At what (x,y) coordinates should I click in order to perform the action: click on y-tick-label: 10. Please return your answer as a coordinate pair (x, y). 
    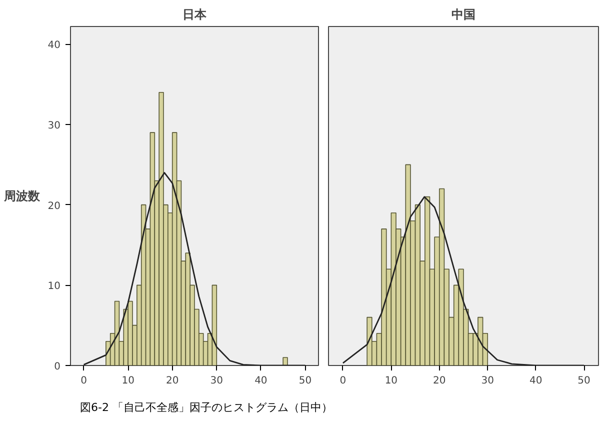
    Looking at the image, I should click on (54, 286).